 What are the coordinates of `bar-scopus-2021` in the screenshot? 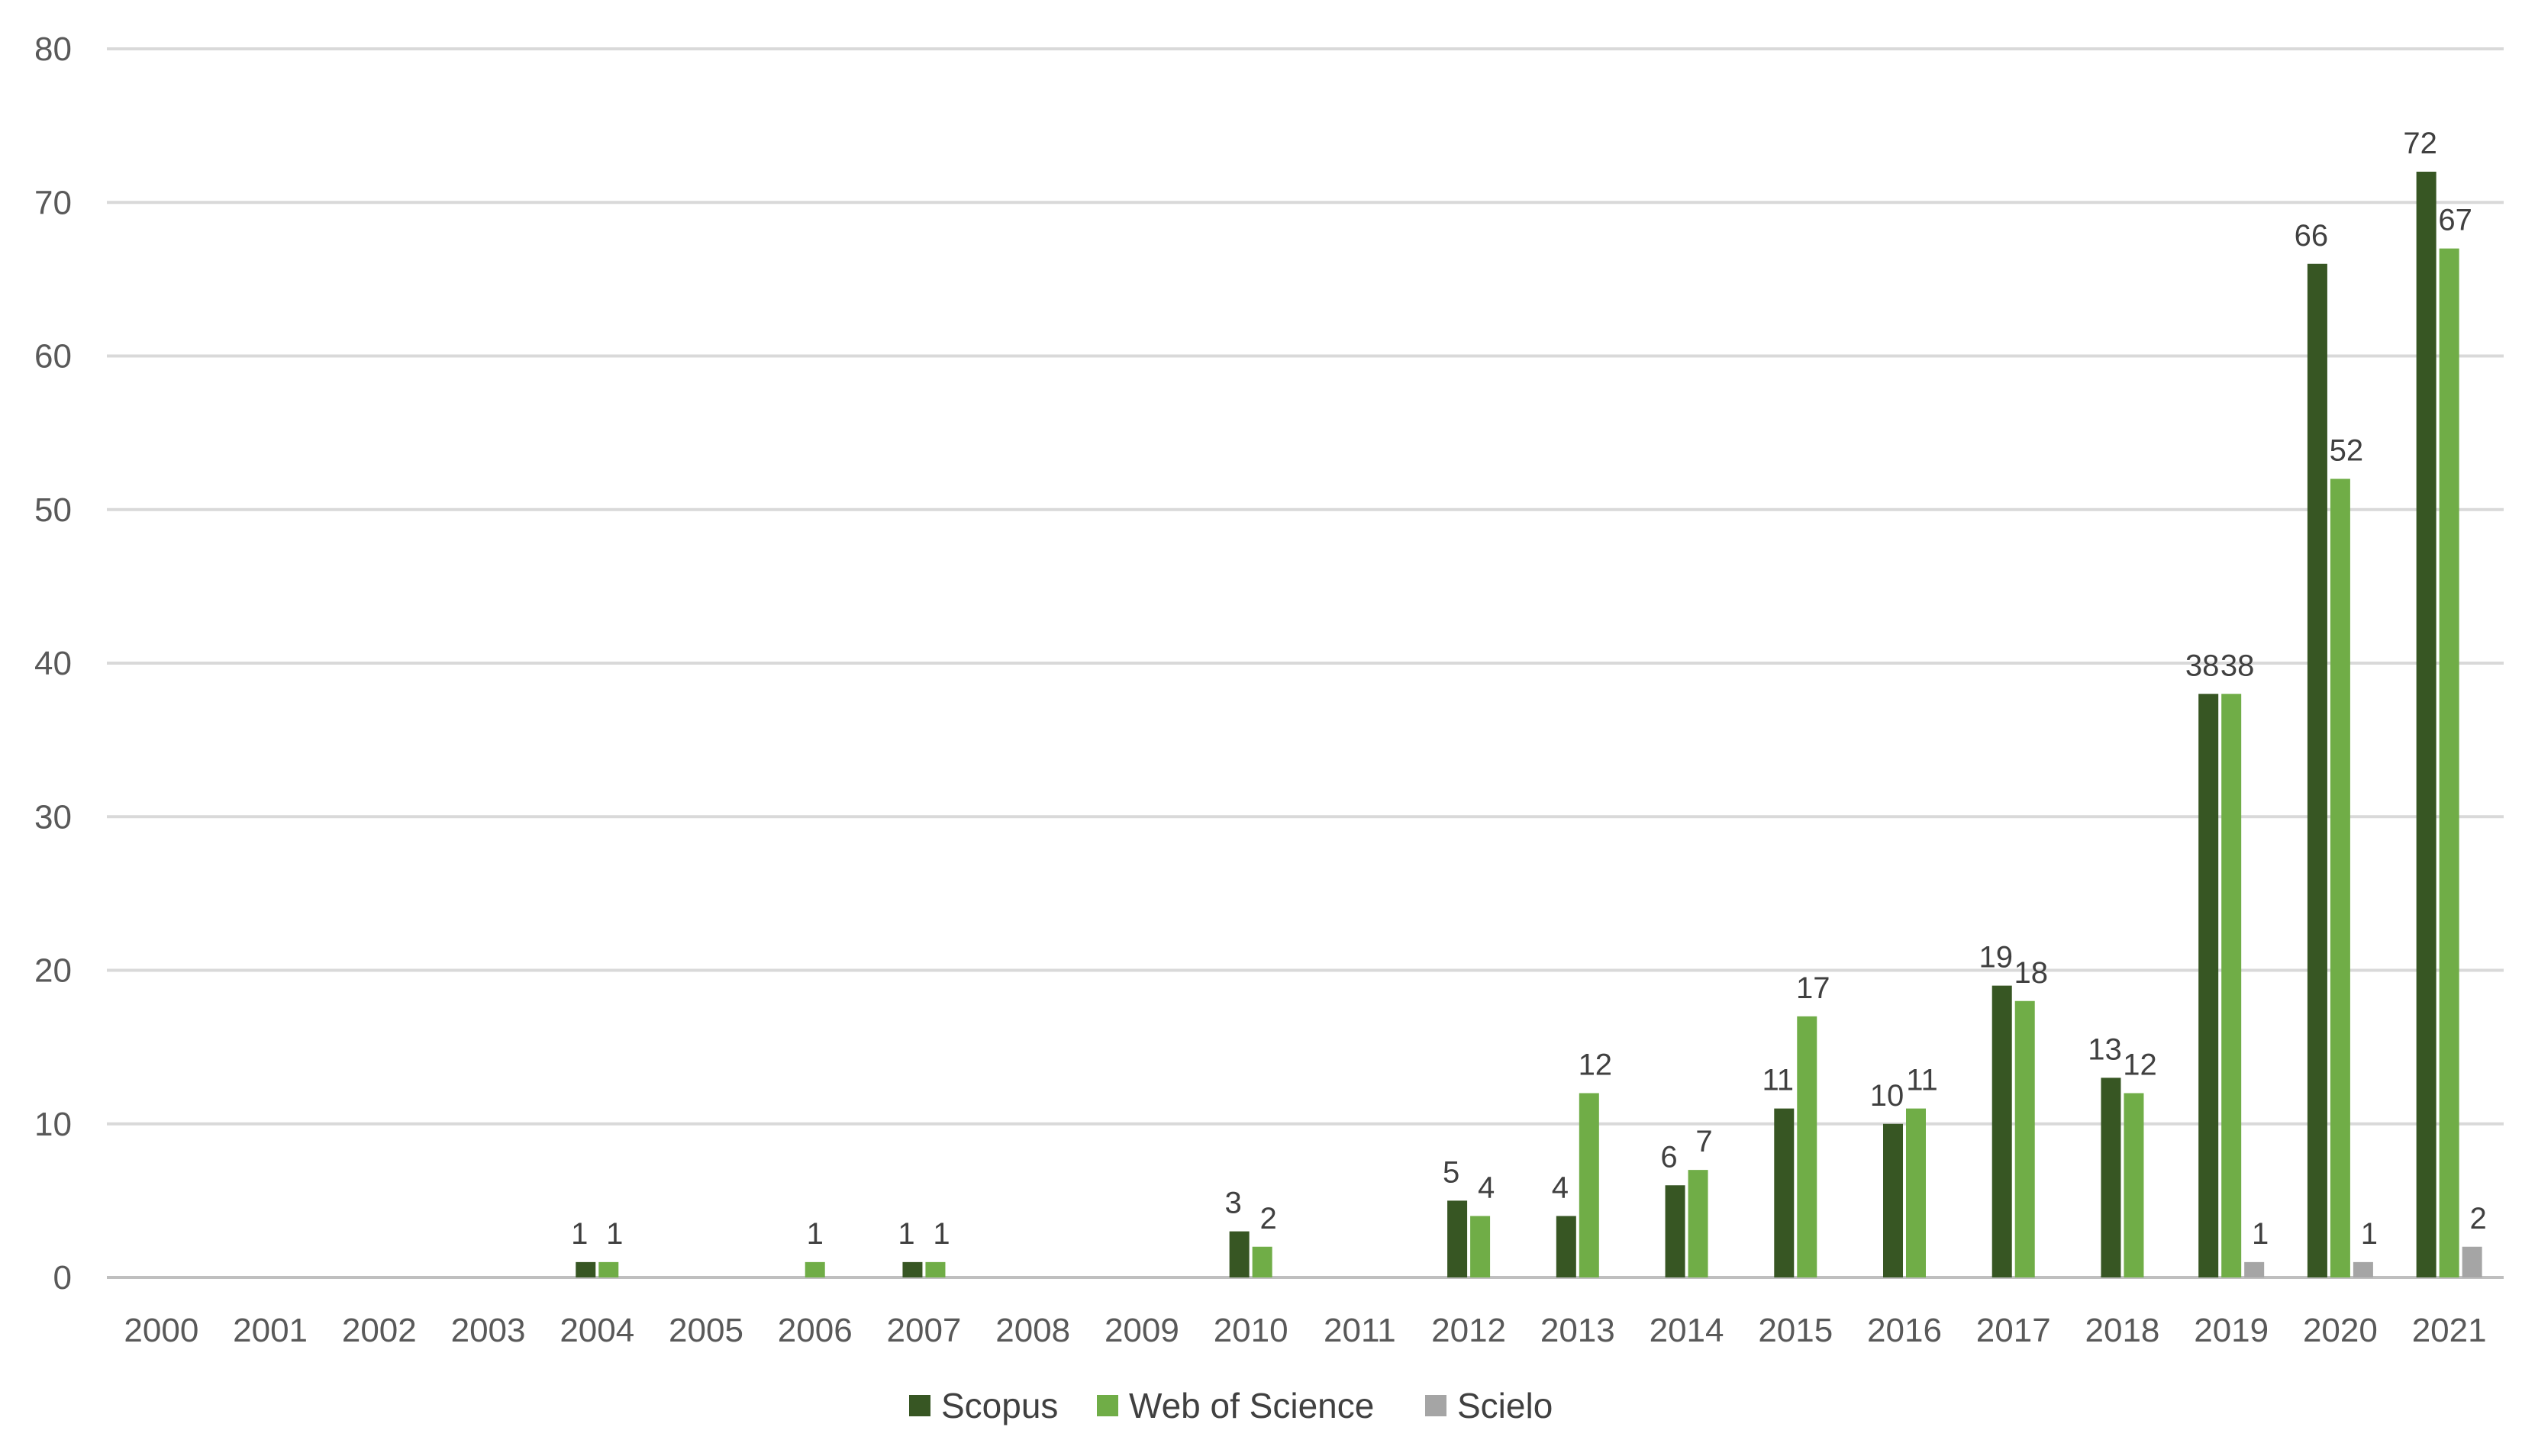 It's located at (2426, 724).